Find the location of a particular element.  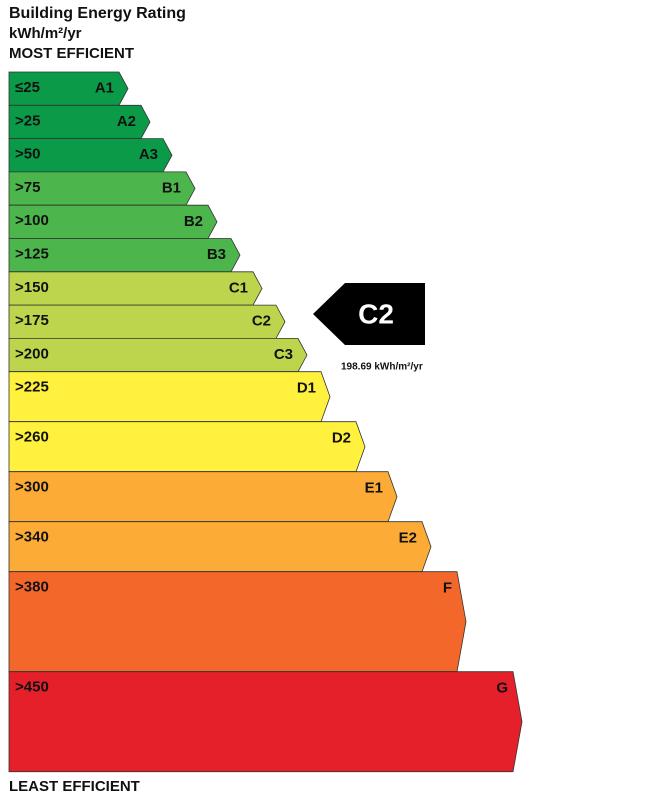

band-grade: E2 is located at coordinates (408, 538).